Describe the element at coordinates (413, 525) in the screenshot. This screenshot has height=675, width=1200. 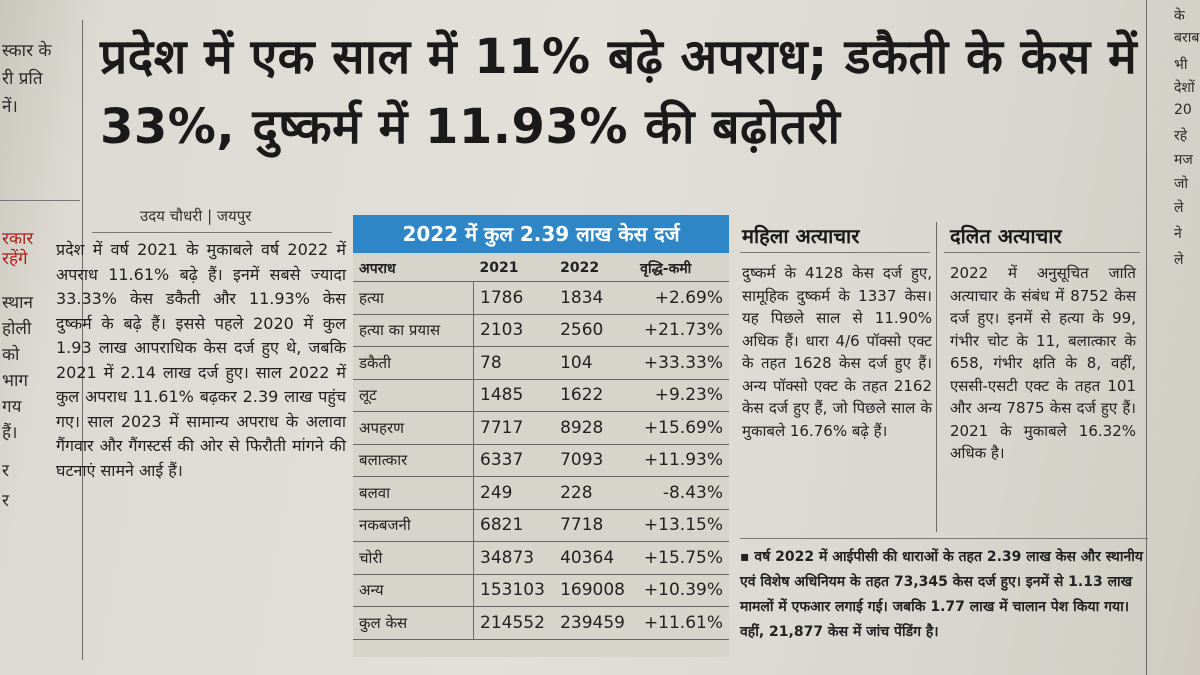
I see `crime-name: नकबजनी` at that location.